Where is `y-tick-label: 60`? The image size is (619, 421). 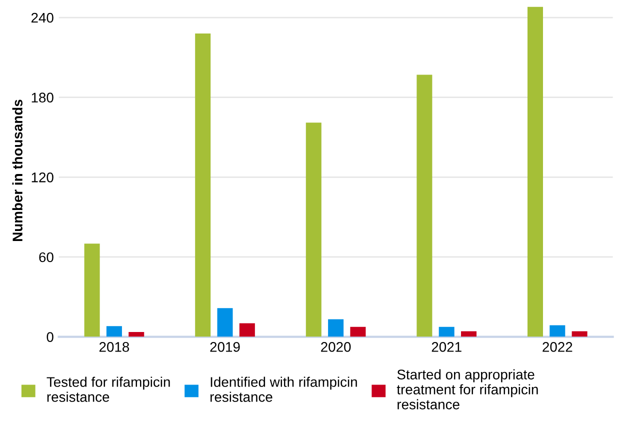 y-tick-label: 60 is located at coordinates (46, 257).